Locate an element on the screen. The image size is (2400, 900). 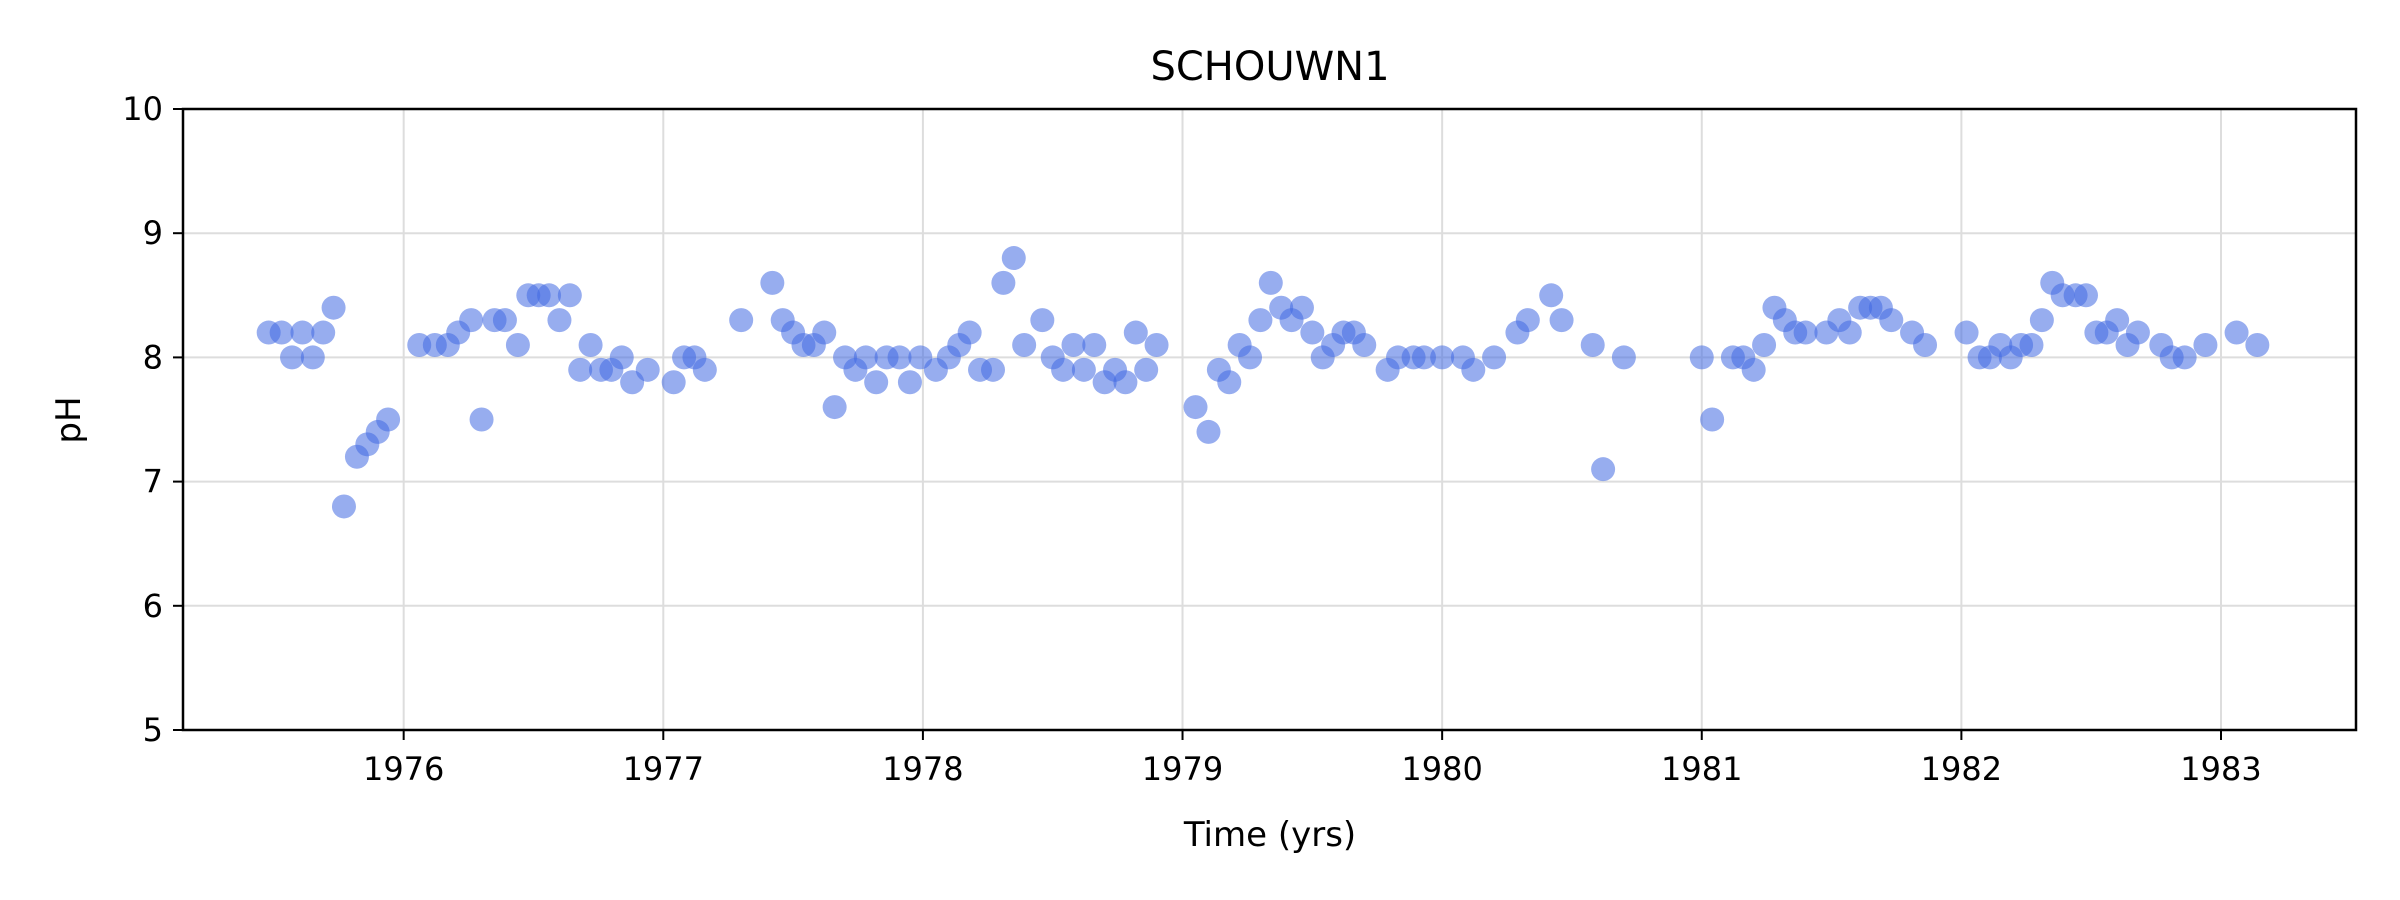
x-tick-label: 1980 is located at coordinates (1441, 769).